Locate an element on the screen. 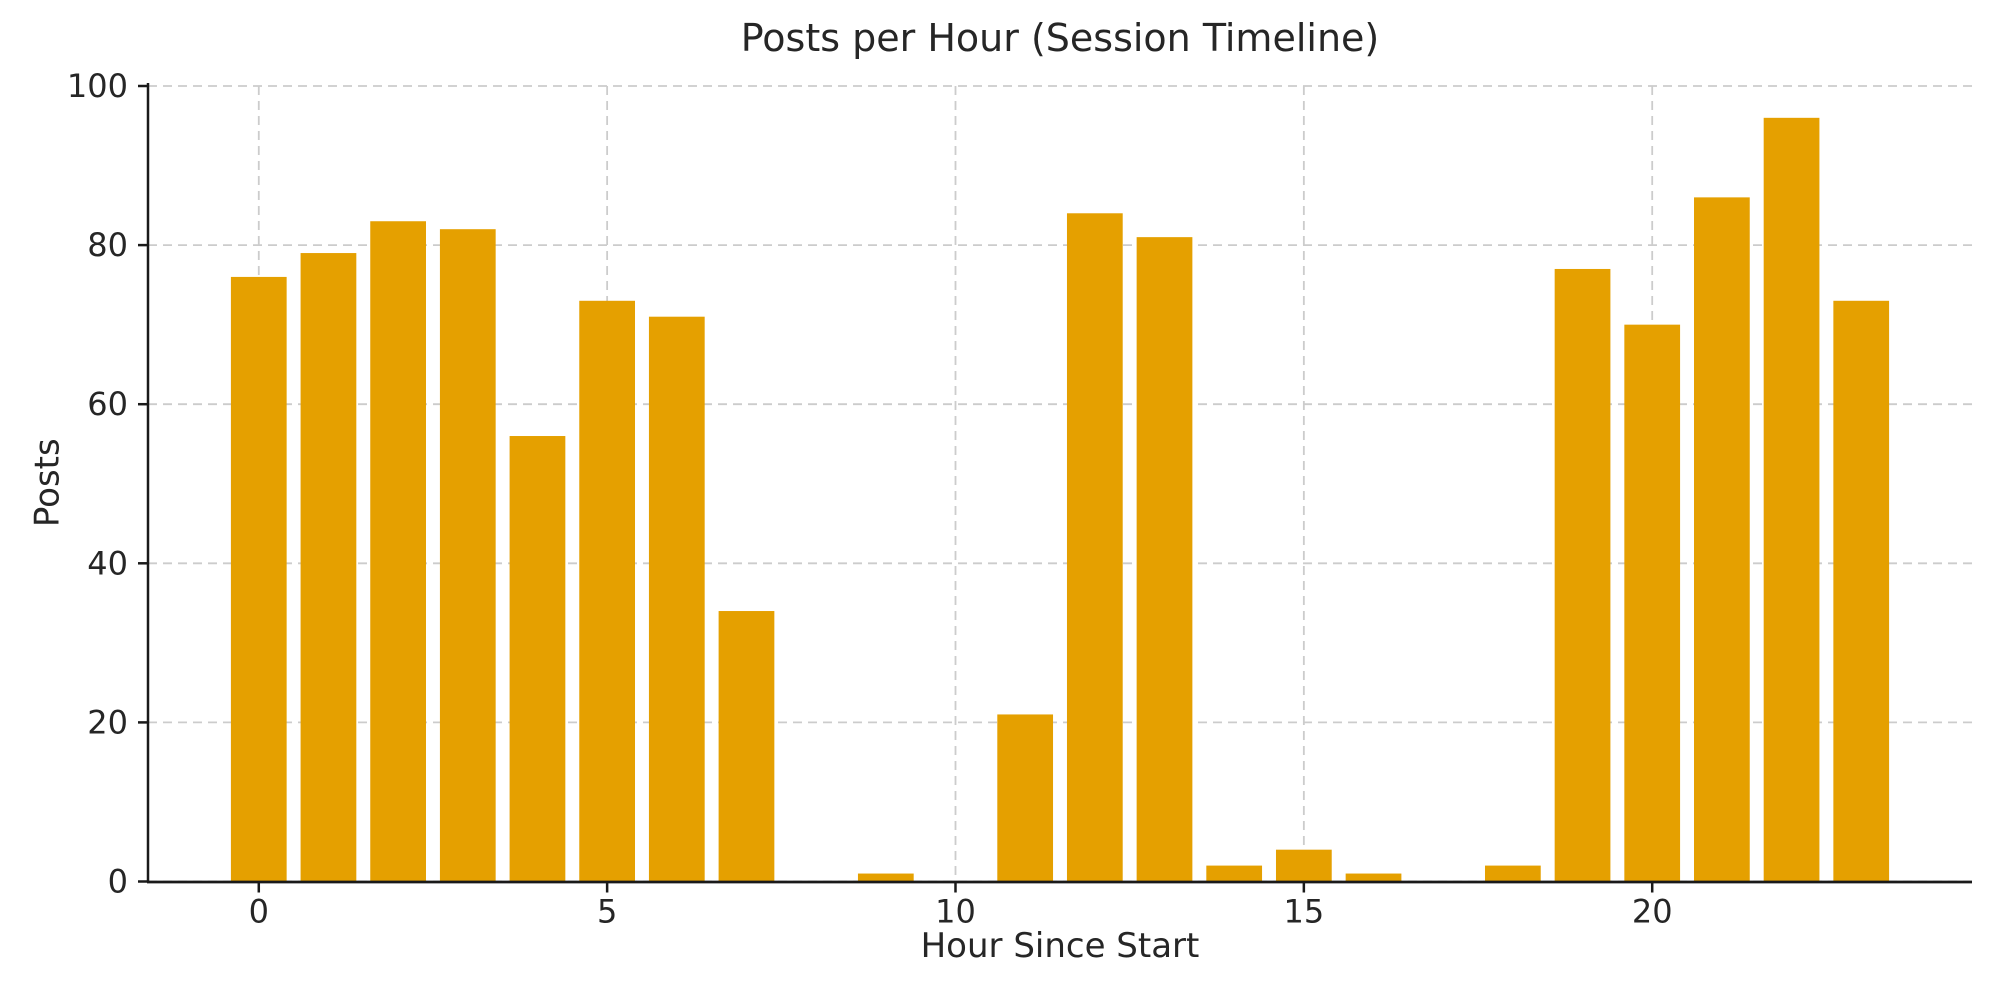  y-tick-label-40: 40 is located at coordinates (107, 563).